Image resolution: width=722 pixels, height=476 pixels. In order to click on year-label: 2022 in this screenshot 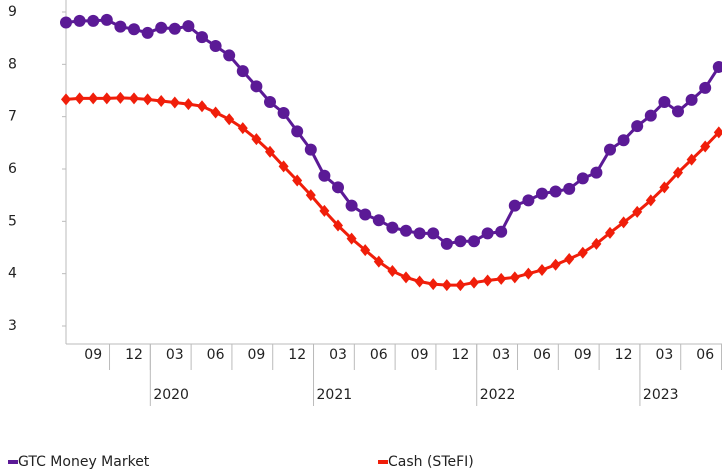, I will do `click(498, 395)`.